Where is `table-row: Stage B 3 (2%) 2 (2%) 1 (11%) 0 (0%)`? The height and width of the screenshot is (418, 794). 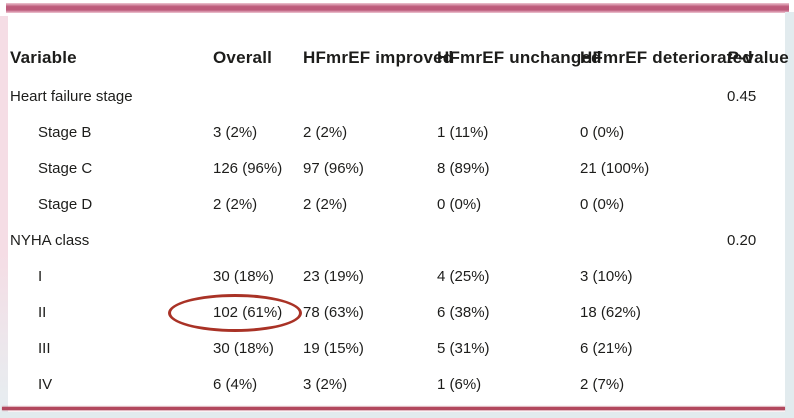 table-row: Stage B 3 (2%) 2 (2%) 1 (11%) 0 (0%) is located at coordinates (392, 132).